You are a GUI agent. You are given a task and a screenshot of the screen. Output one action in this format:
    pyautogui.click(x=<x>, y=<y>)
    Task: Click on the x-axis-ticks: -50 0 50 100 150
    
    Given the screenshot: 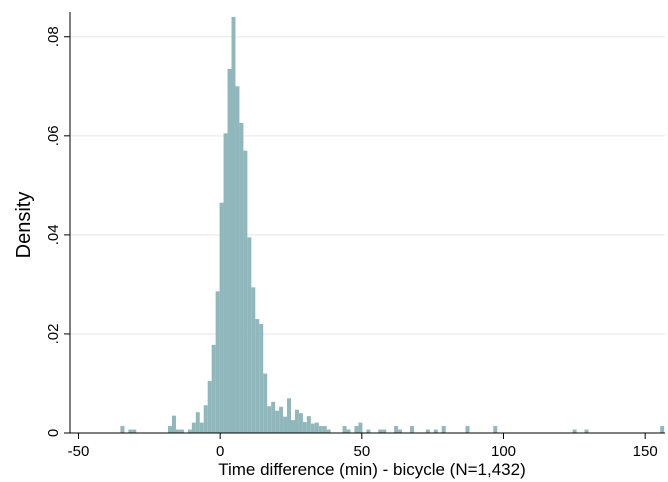 What is the action you would take?
    pyautogui.click(x=363, y=446)
    